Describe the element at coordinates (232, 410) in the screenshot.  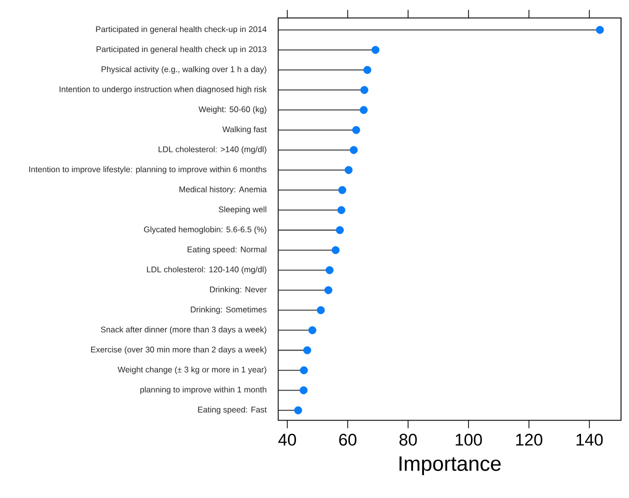
I see `y-tick-label: Eating speed: Fast` at that location.